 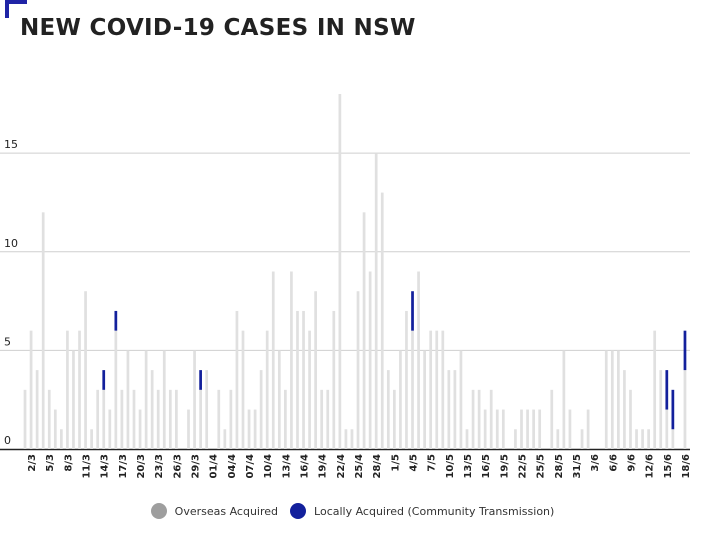 What do you see at coordinates (631, 463) in the screenshot?
I see `x-tick-label-9/6: 9/6` at bounding box center [631, 463].